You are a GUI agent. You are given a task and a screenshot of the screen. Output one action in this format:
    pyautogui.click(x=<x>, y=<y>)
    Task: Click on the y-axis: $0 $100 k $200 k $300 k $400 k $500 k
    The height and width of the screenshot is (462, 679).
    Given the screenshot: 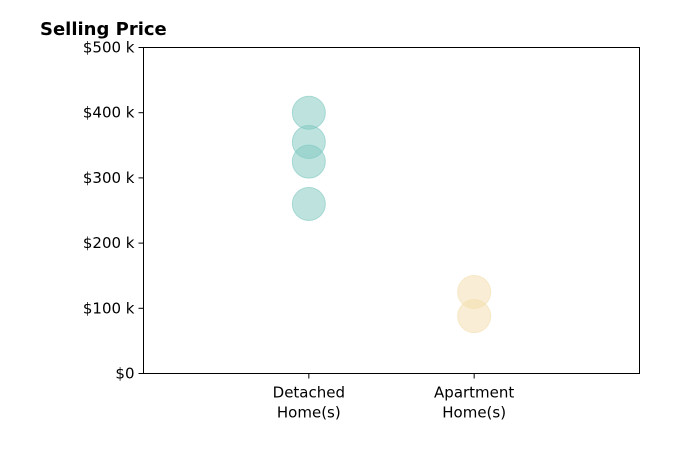 What is the action you would take?
    pyautogui.click(x=113, y=211)
    